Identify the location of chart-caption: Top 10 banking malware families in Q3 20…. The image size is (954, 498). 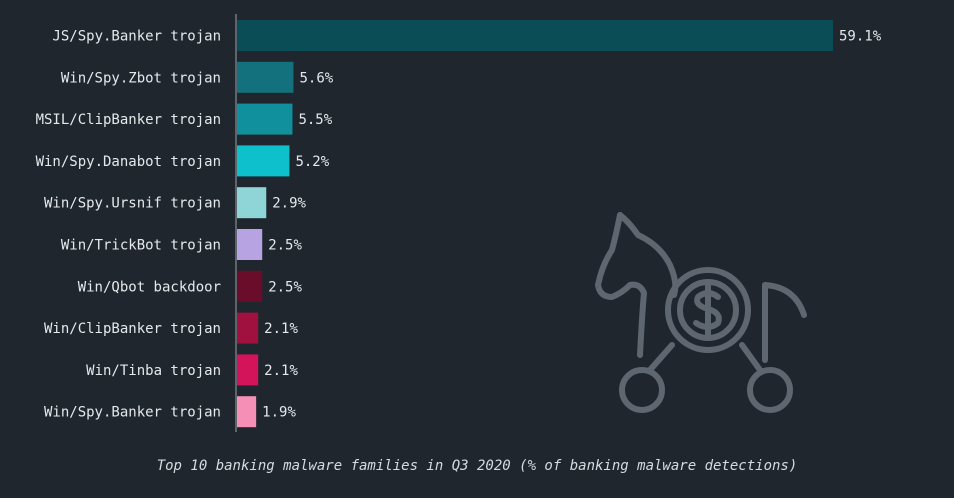
(477, 466).